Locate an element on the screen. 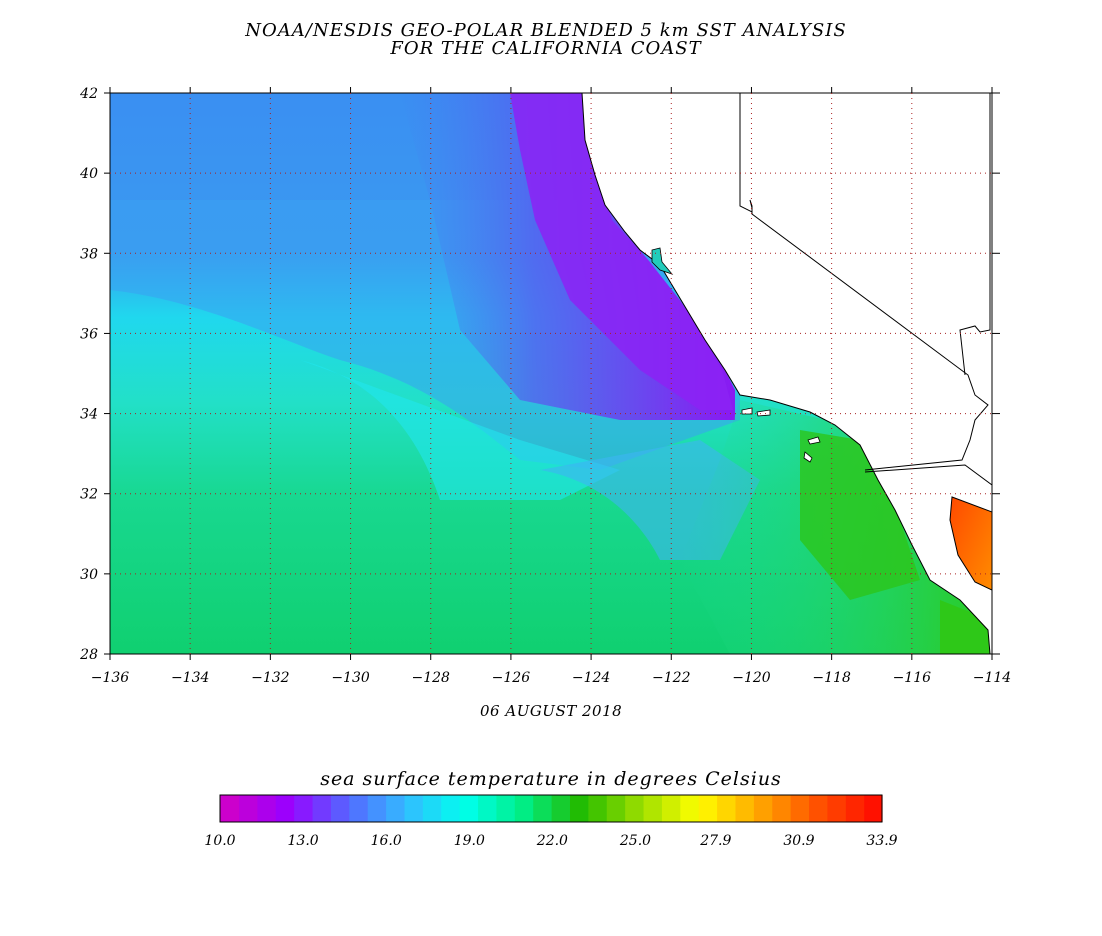 This screenshot has height=936, width=1102. lon-tick-label: −136 is located at coordinates (110, 678).